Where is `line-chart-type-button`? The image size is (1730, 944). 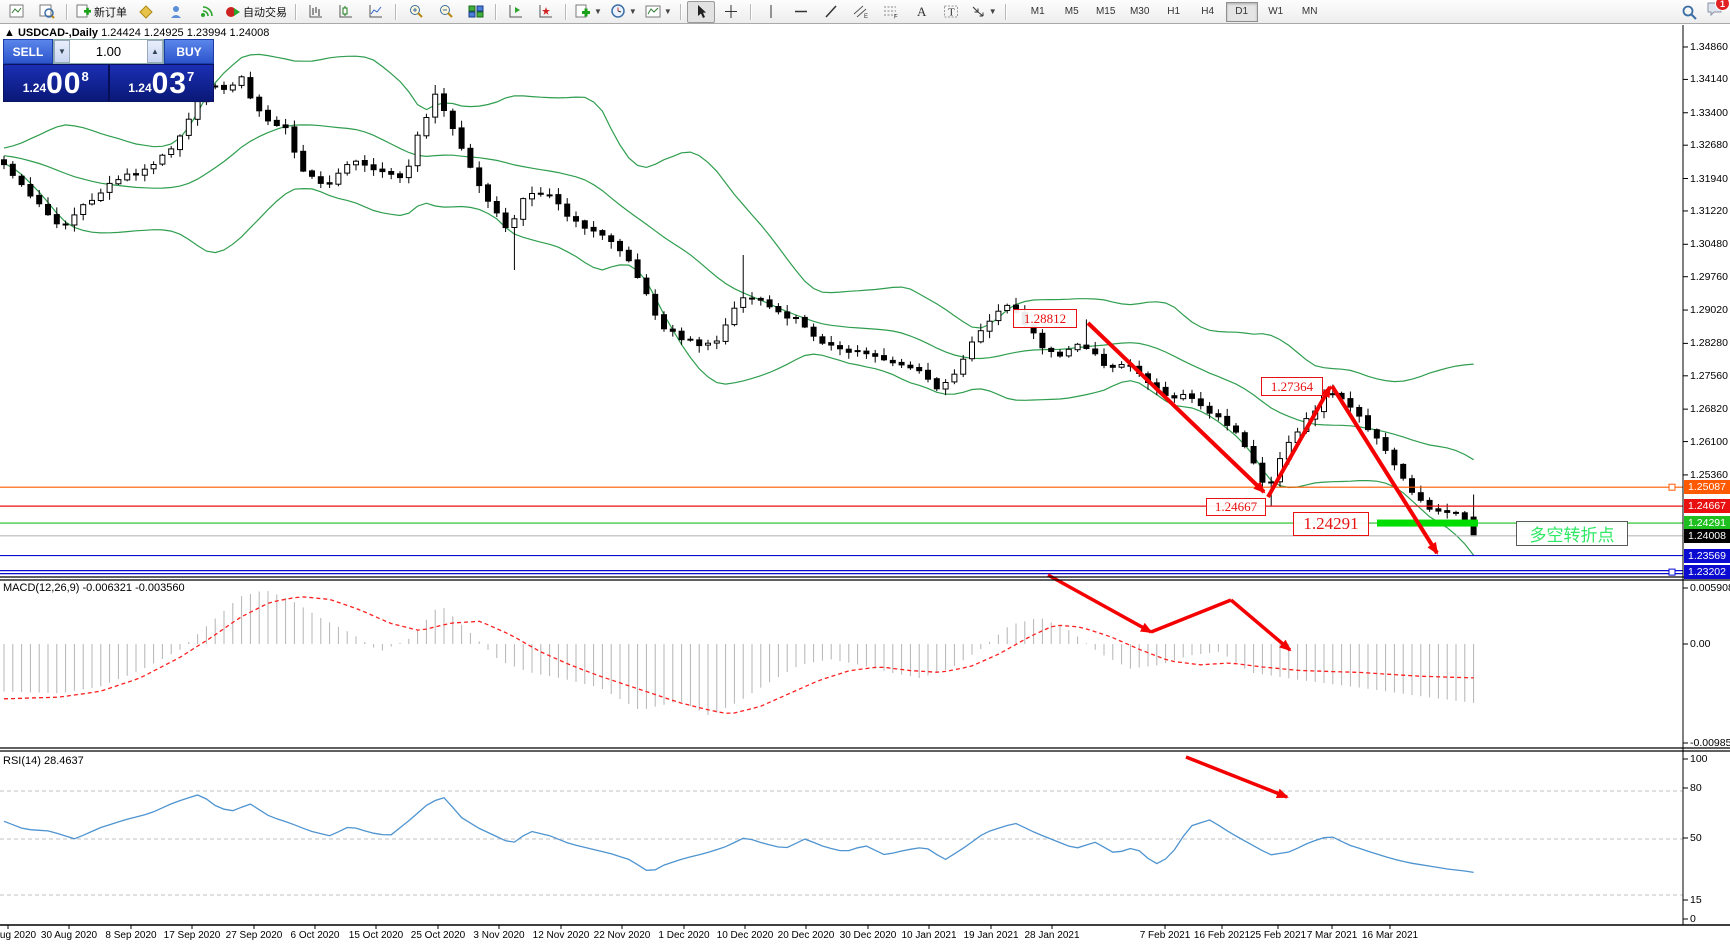
line-chart-type-button is located at coordinates (376, 12).